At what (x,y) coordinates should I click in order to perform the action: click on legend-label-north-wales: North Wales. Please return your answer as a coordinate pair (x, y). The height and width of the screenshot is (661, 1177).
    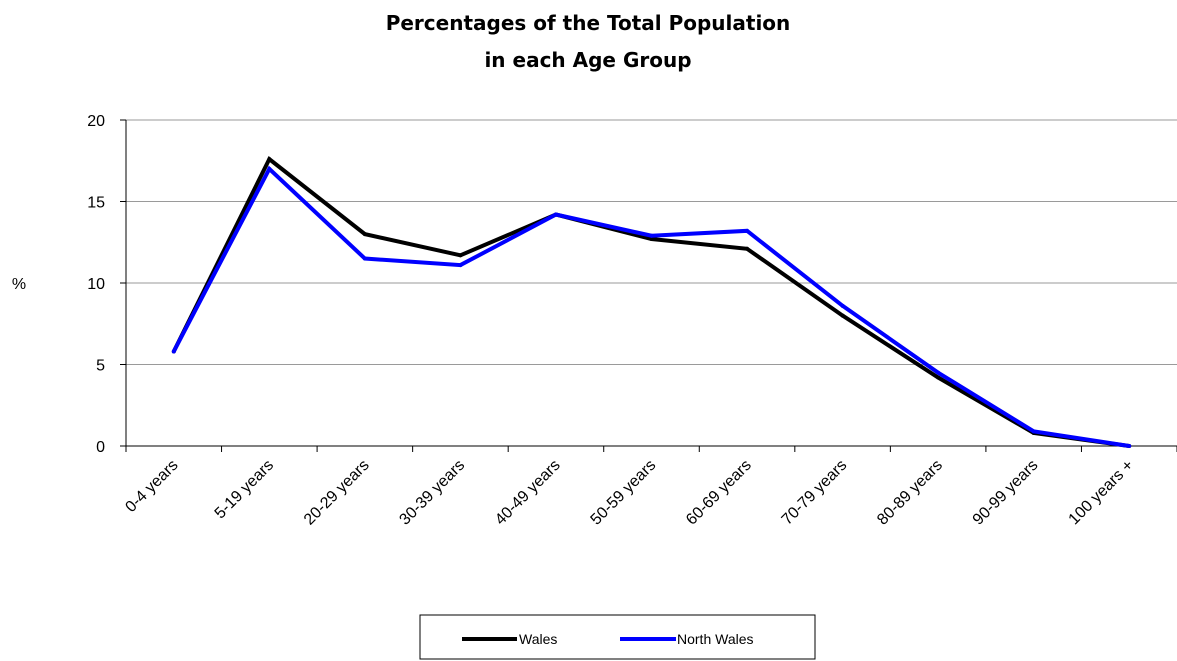
    Looking at the image, I should click on (715, 639).